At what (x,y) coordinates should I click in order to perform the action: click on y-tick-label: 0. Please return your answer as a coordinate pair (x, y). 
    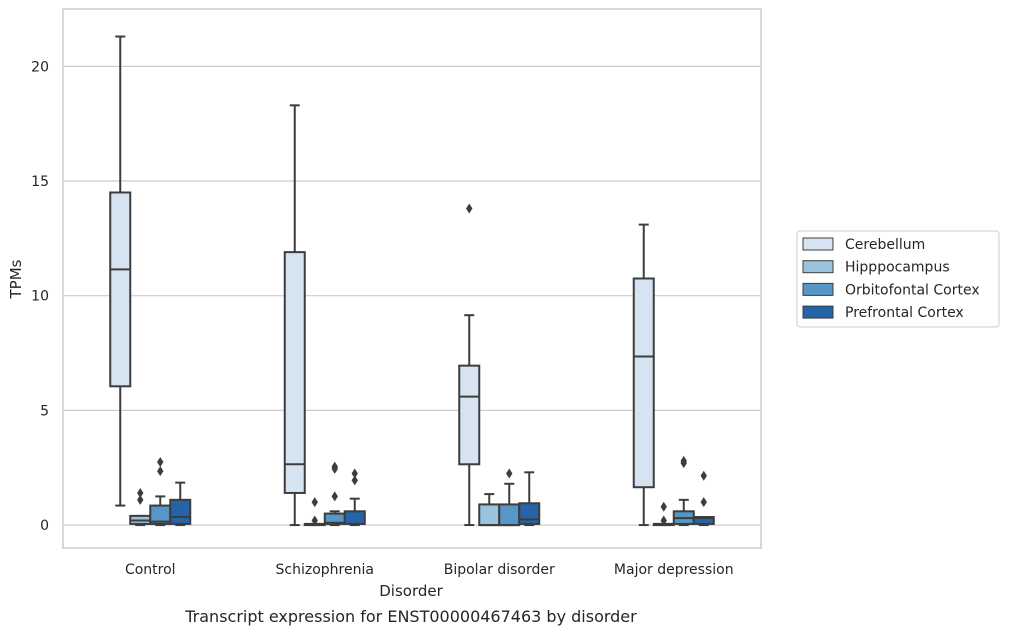
    Looking at the image, I should click on (44, 526).